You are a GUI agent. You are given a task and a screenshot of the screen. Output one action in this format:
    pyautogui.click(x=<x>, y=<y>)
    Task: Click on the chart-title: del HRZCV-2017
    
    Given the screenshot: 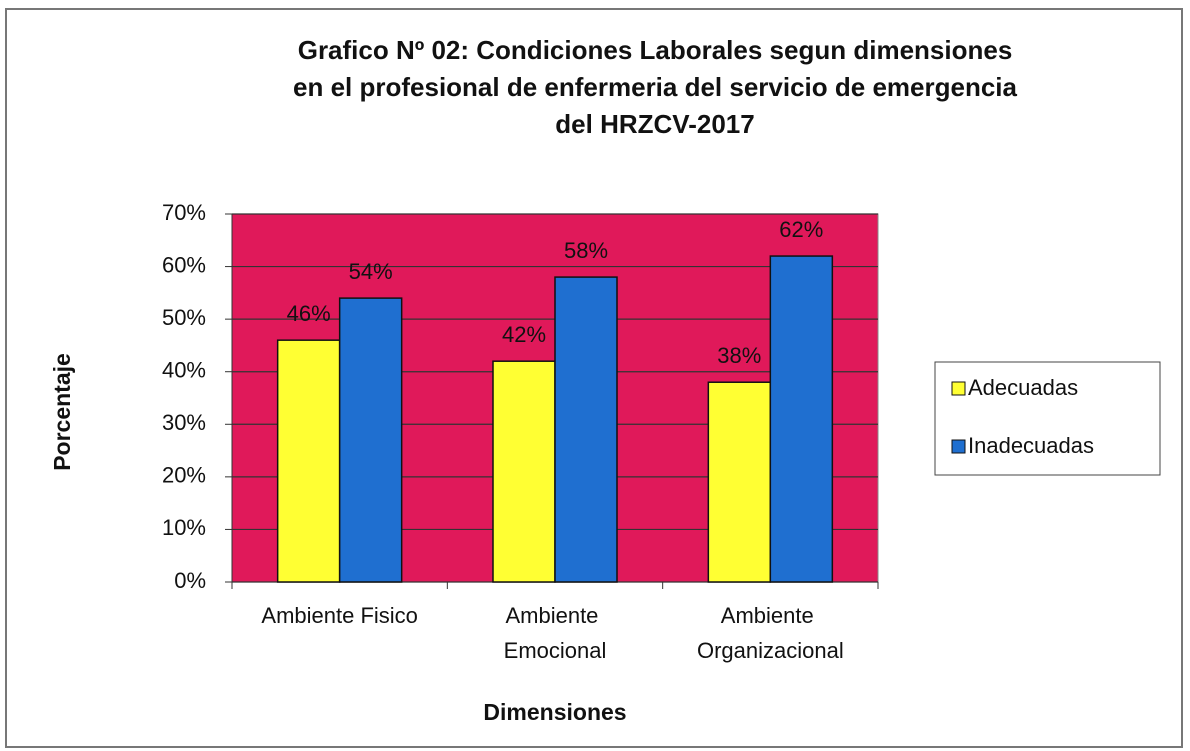 What is the action you would take?
    pyautogui.click(x=654, y=124)
    